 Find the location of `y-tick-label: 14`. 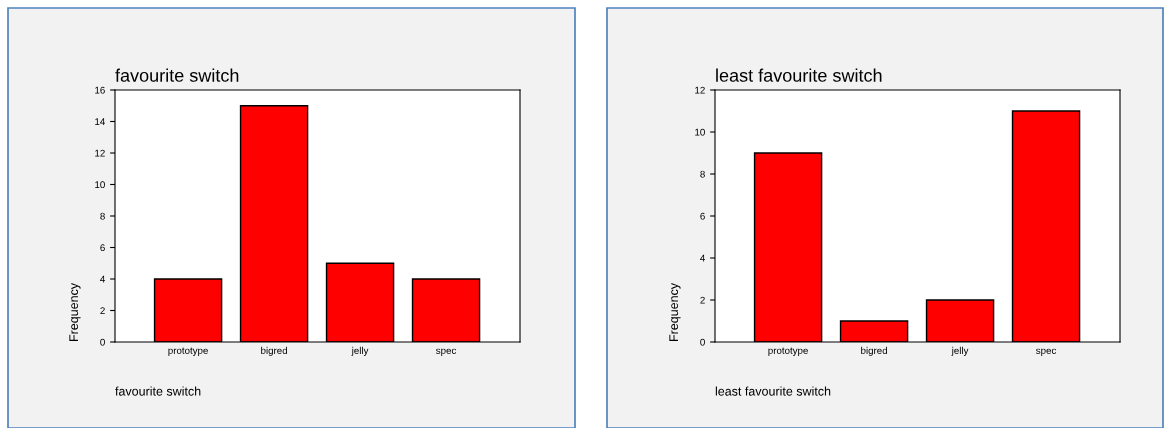

y-tick-label: 14 is located at coordinates (100, 122).